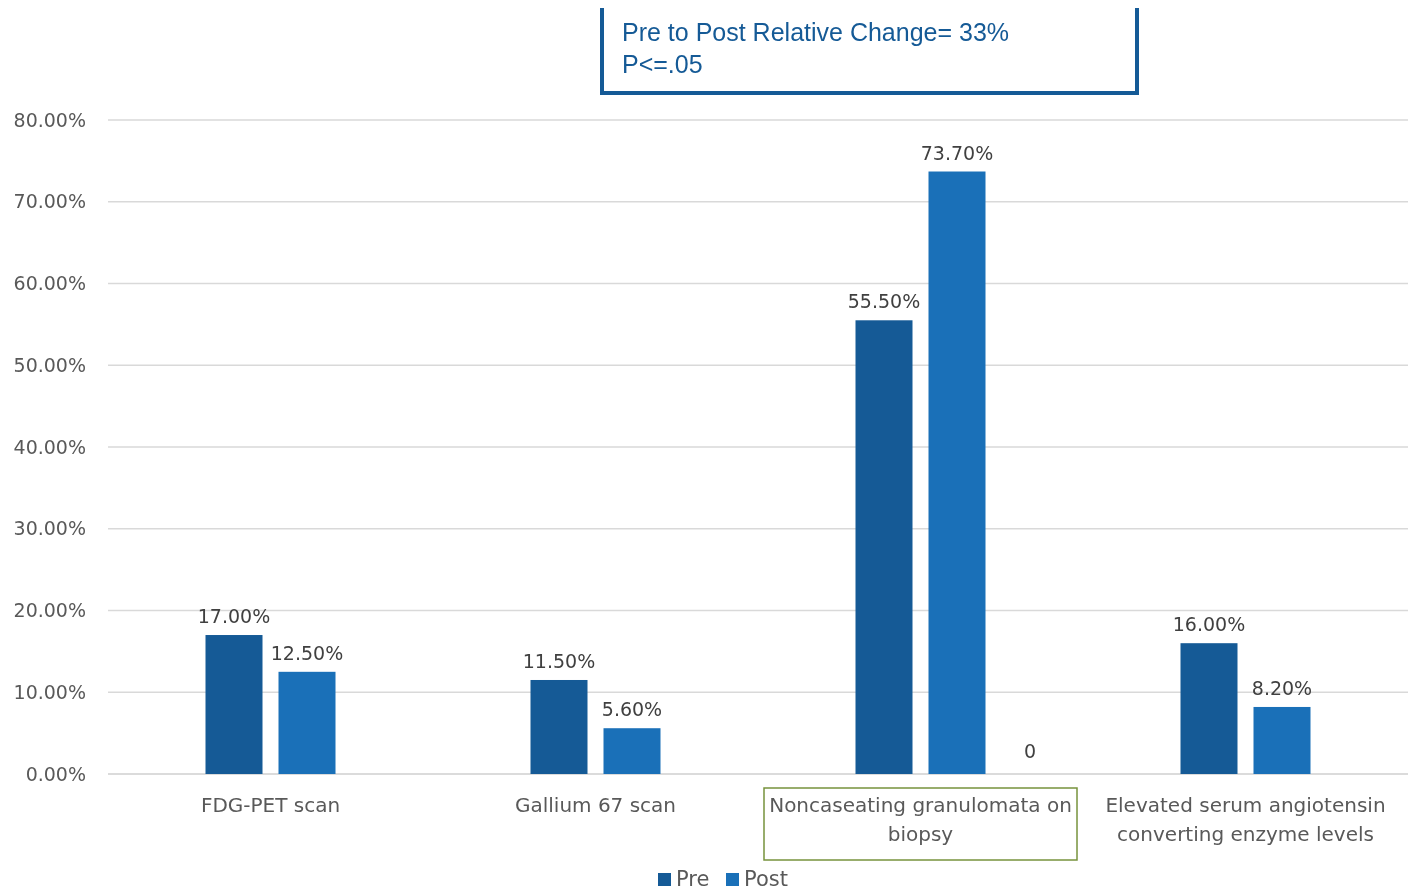 The width and height of the screenshot is (1410, 889). Describe the element at coordinates (1030, 751) in the screenshot. I see `annotation: 0` at that location.